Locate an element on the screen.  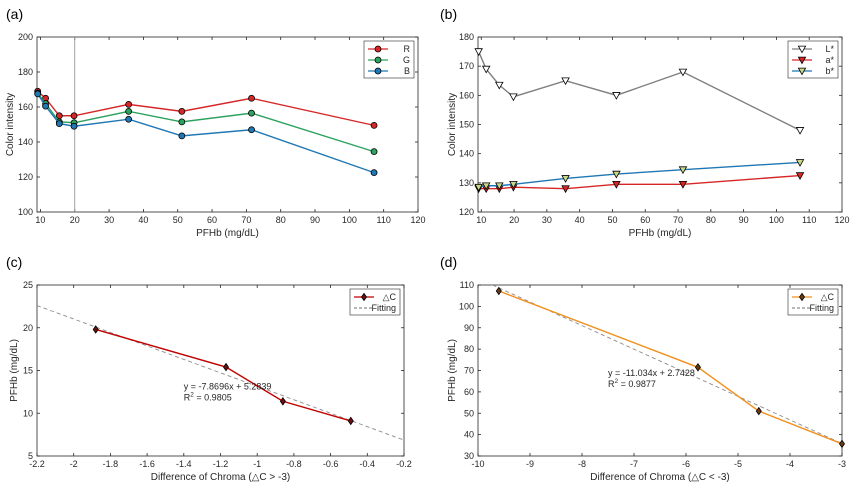
panel-label: (d) is located at coordinates (448, 262).